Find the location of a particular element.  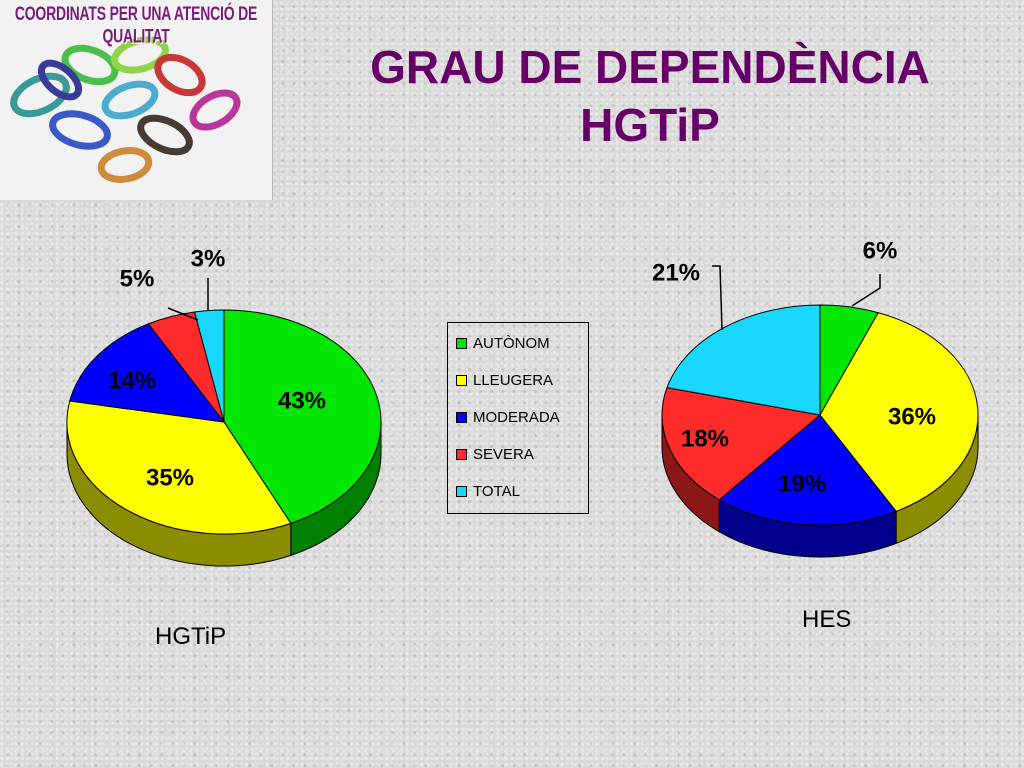

pie-1-slice-moderada is located at coordinates (147, 373).